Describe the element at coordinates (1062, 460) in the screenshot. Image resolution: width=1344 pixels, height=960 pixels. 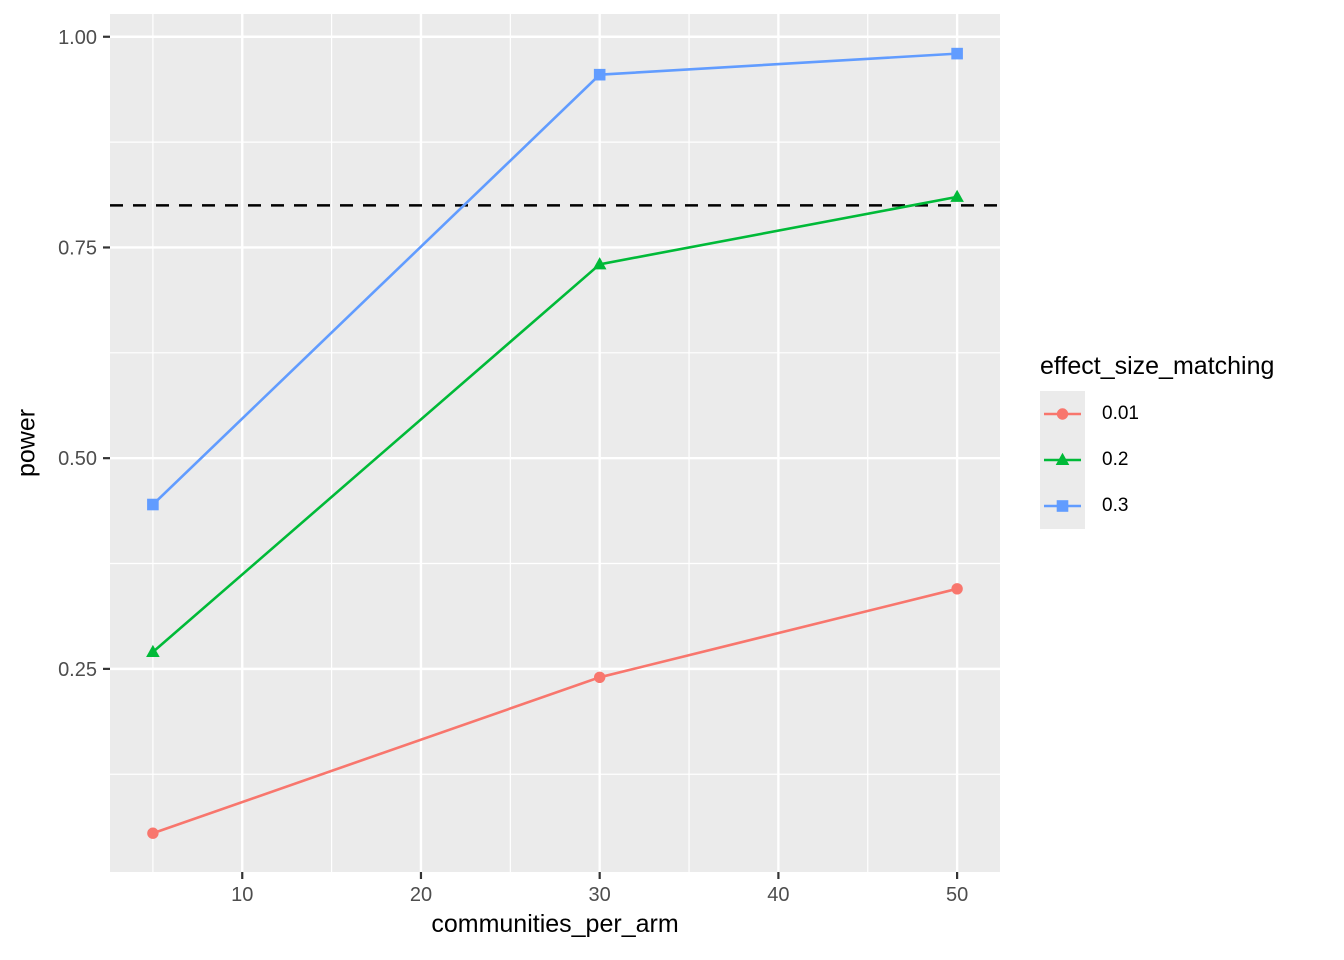
I see `legend-key-triangle-icon` at that location.